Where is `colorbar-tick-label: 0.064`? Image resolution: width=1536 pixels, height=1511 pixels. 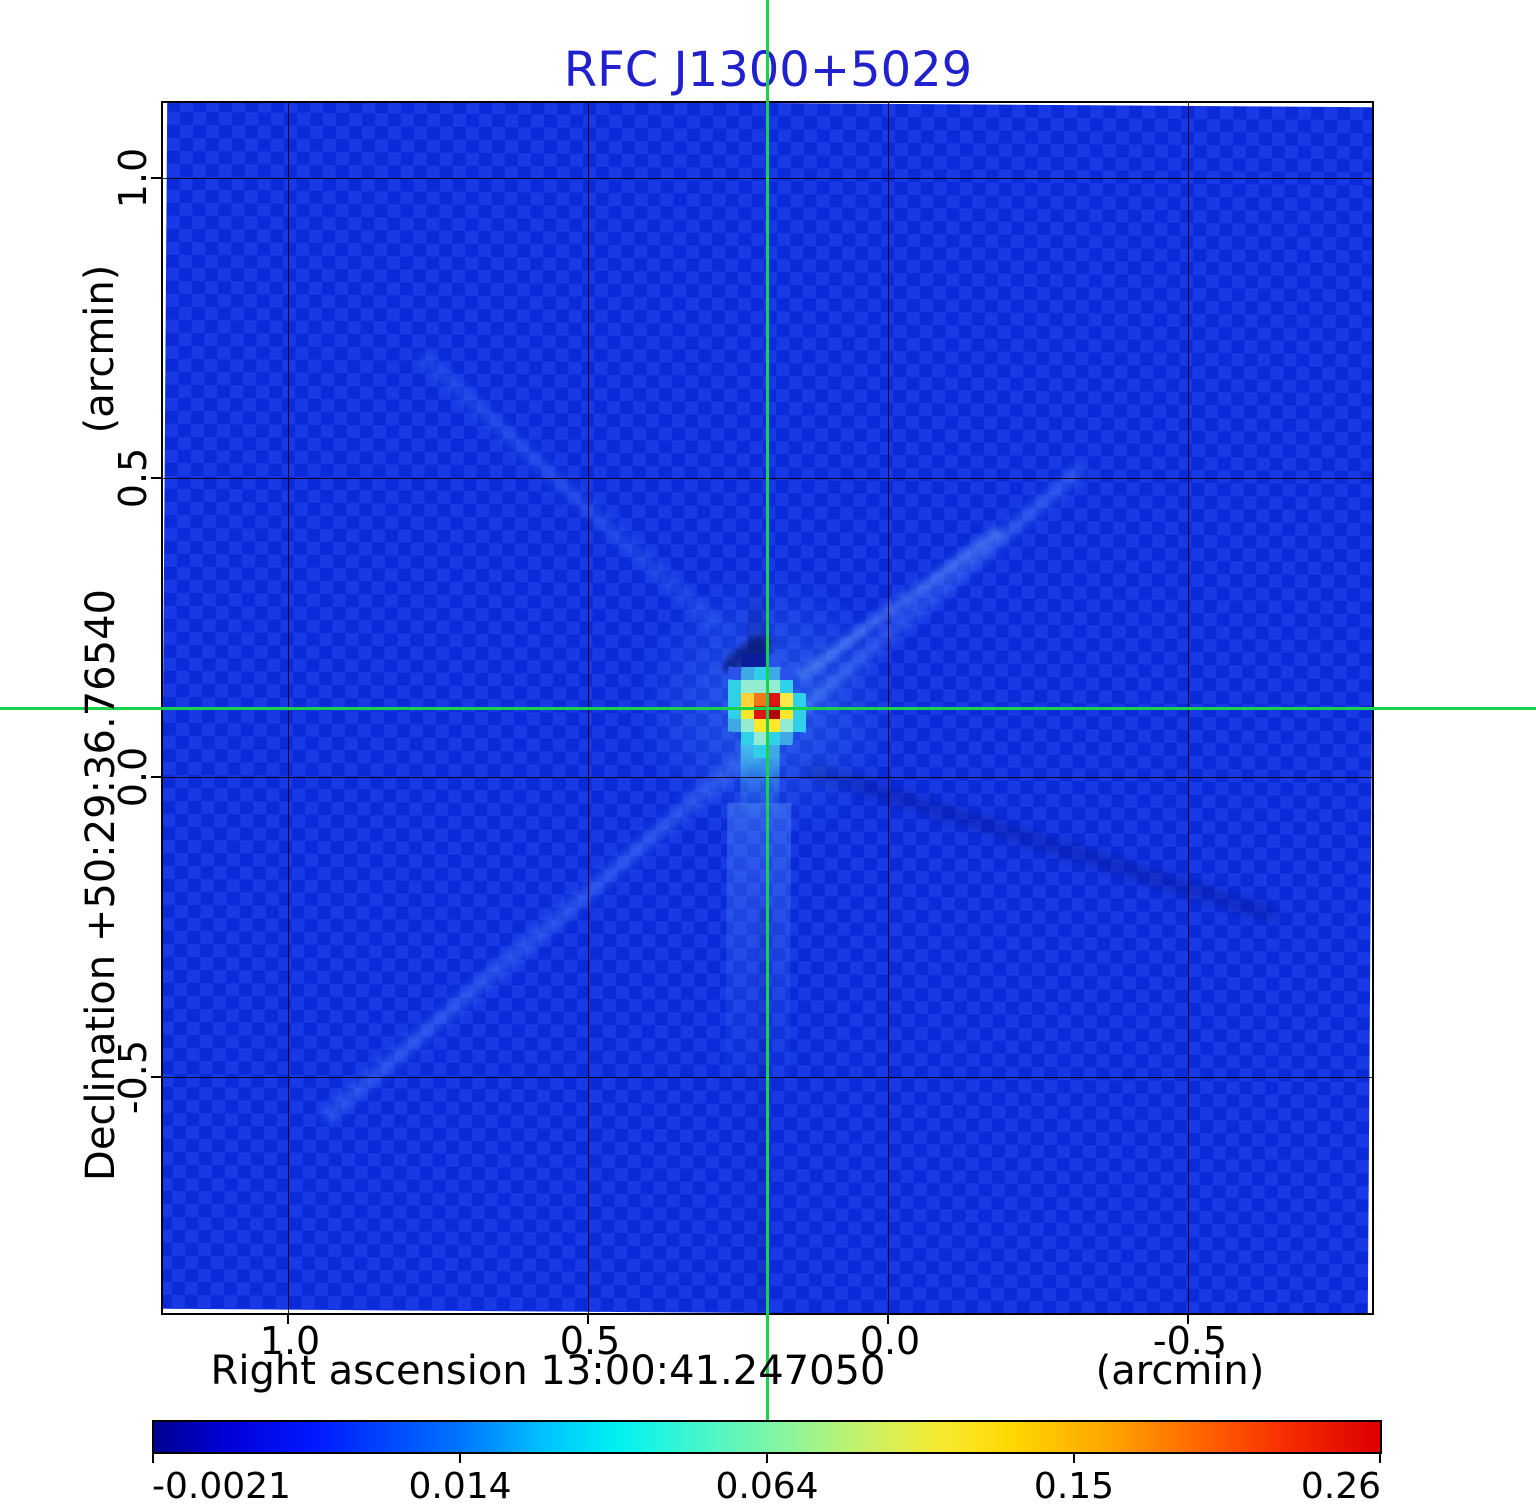 colorbar-tick-label: 0.064 is located at coordinates (767, 1486).